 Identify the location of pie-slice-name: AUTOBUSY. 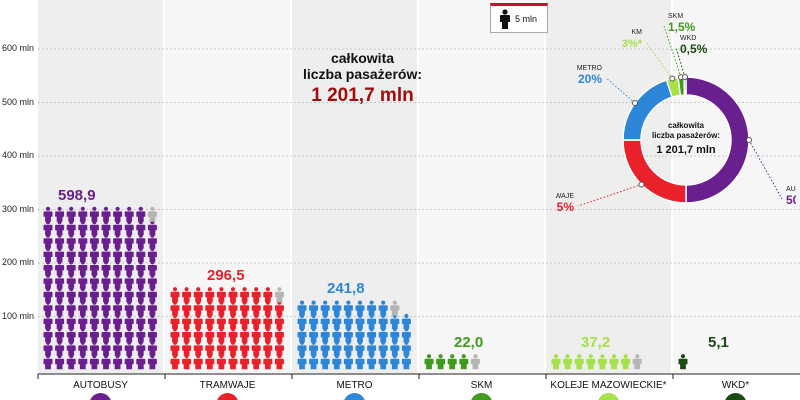
(791, 189).